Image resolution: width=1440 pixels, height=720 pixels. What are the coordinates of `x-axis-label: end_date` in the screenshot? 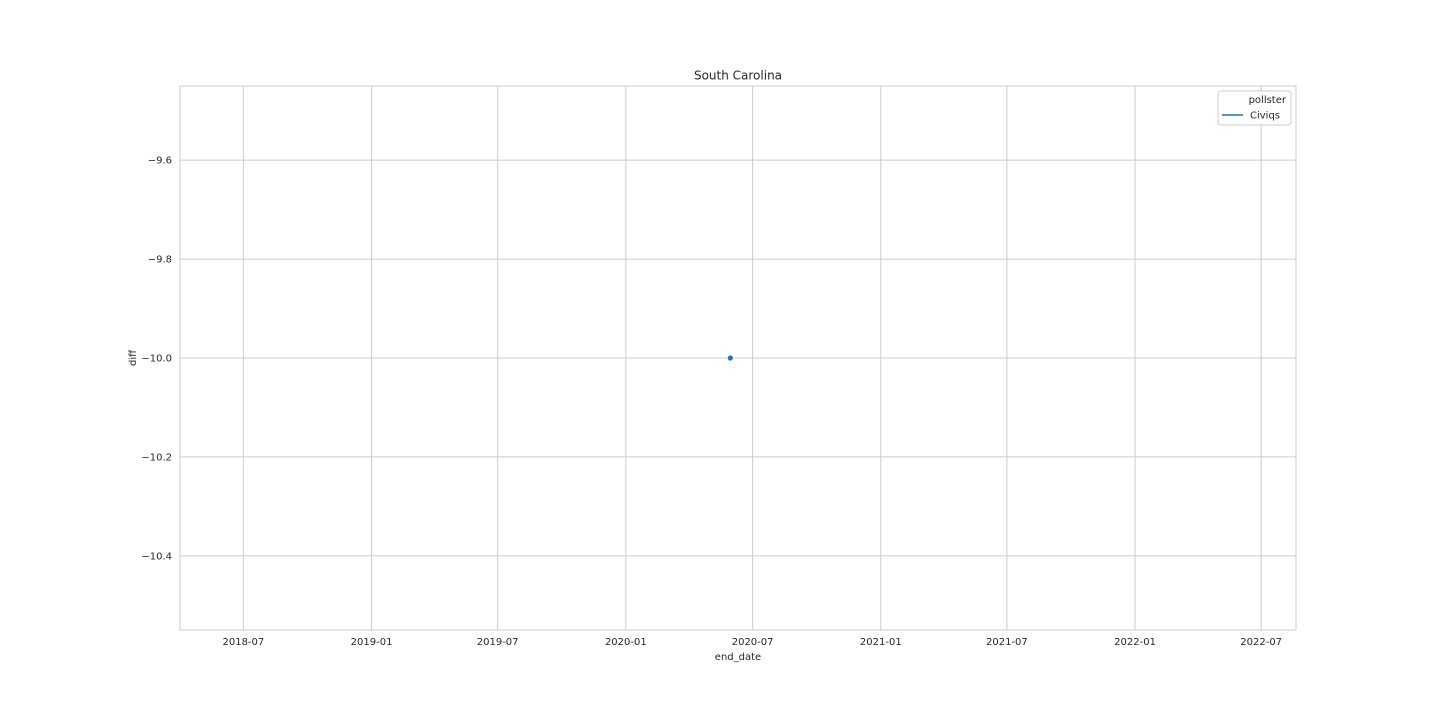 It's located at (738, 657).